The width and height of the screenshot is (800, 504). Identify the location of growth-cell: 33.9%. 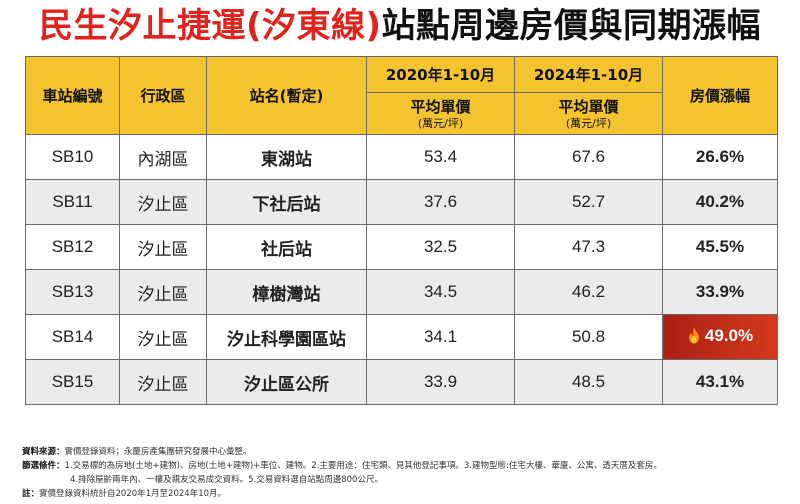
(720, 292).